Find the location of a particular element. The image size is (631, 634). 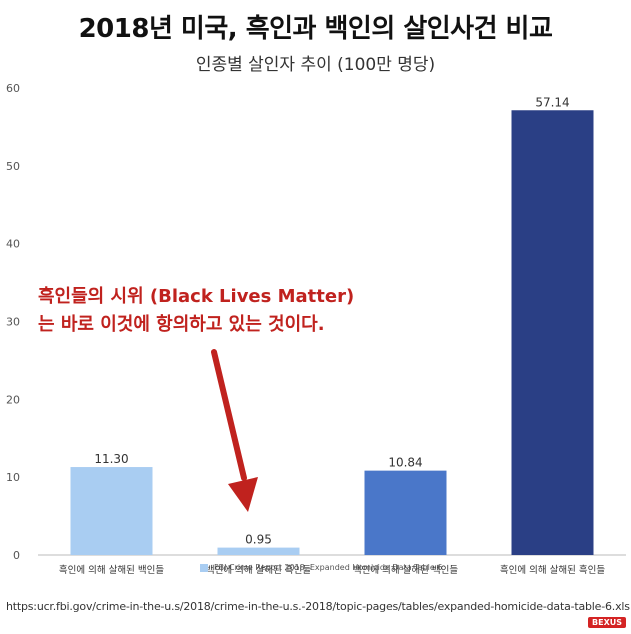

y-tick-label: 40 is located at coordinates (13, 244).